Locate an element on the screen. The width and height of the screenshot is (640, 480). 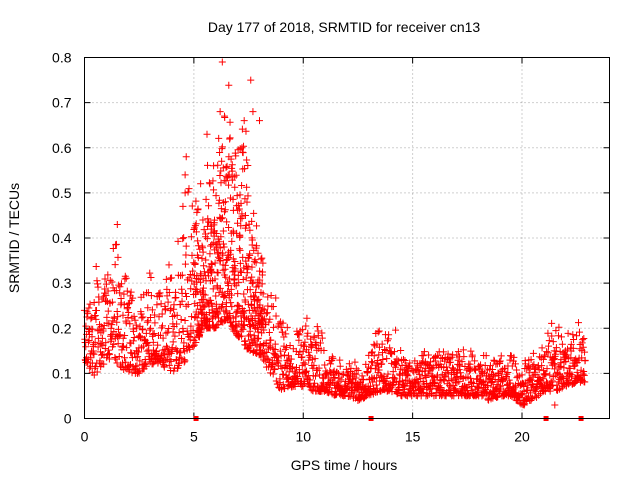
y-tick-label: 0.2 is located at coordinates (62, 328).